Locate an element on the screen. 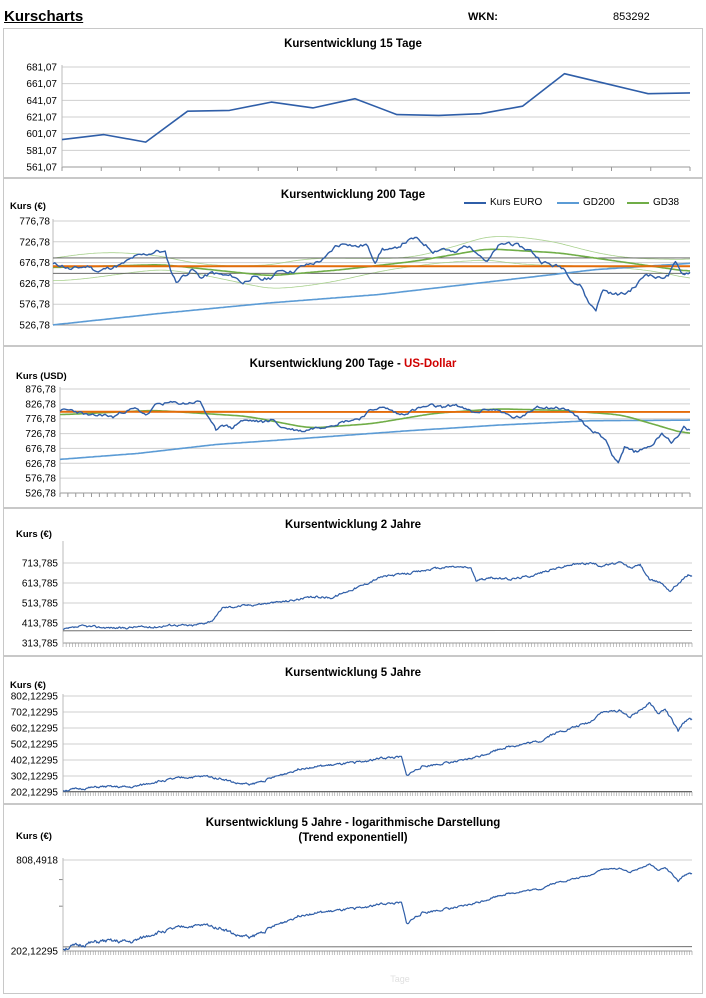  y-tick-label: 561,07 is located at coordinates (41, 168).